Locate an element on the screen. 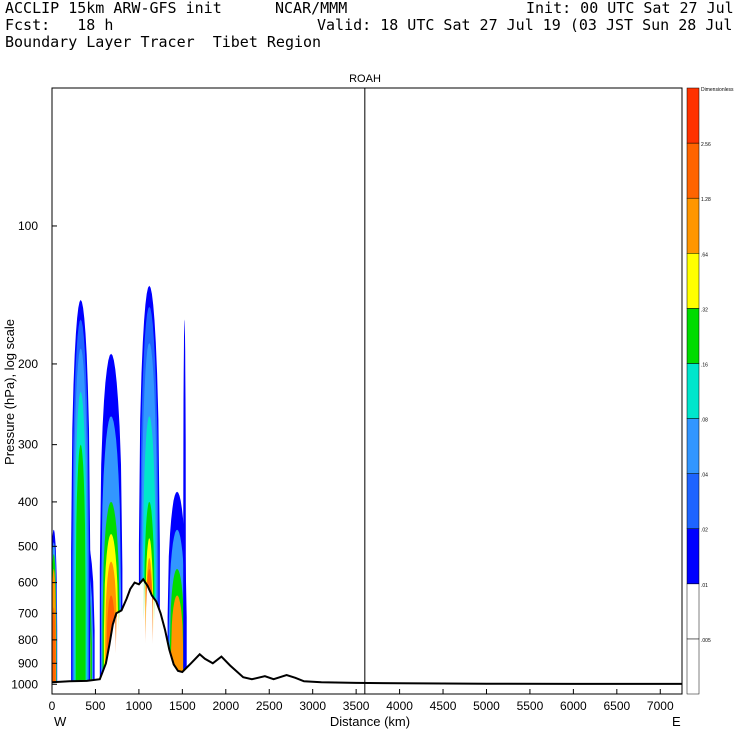 The width and height of the screenshot is (740, 740). y-tick-label: 300 is located at coordinates (28, 445).